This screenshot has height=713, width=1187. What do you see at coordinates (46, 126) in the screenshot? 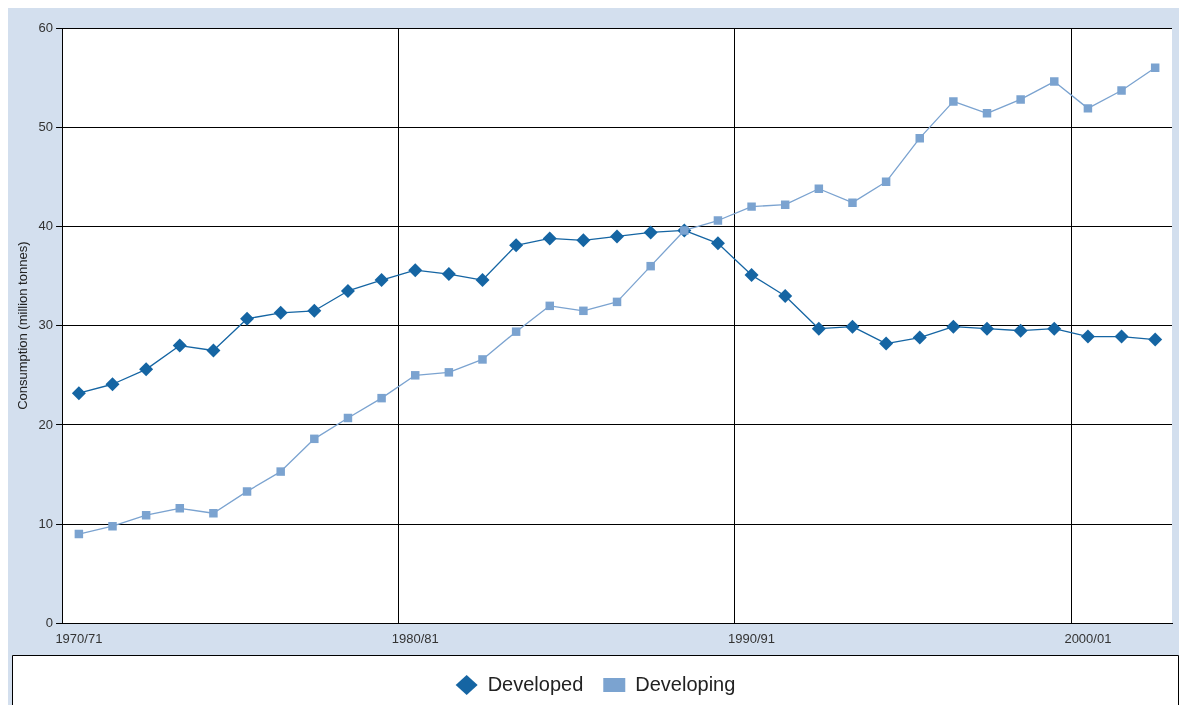
I see `y-tick-label: 50` at bounding box center [46, 126].